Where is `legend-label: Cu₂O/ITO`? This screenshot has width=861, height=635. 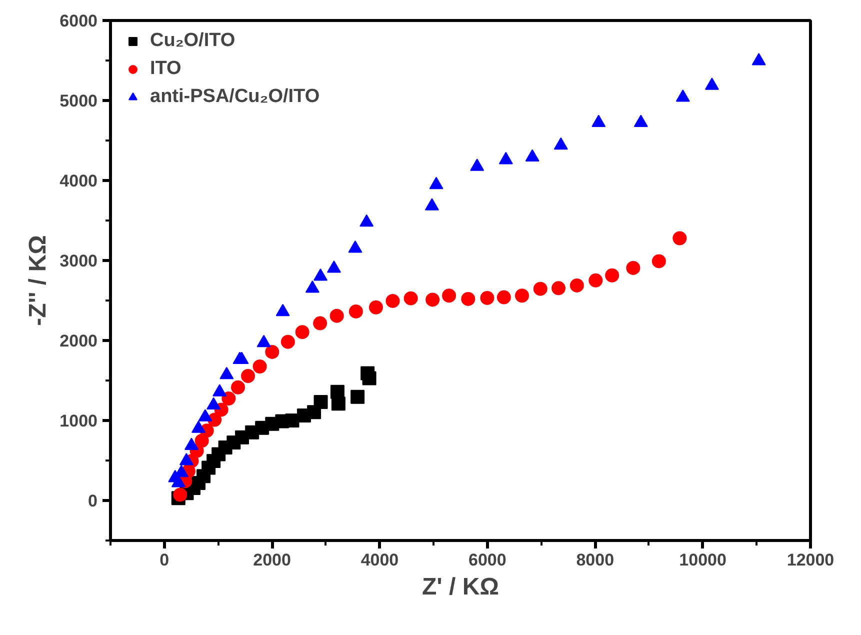
legend-label: Cu₂O/ITO is located at coordinates (193, 41).